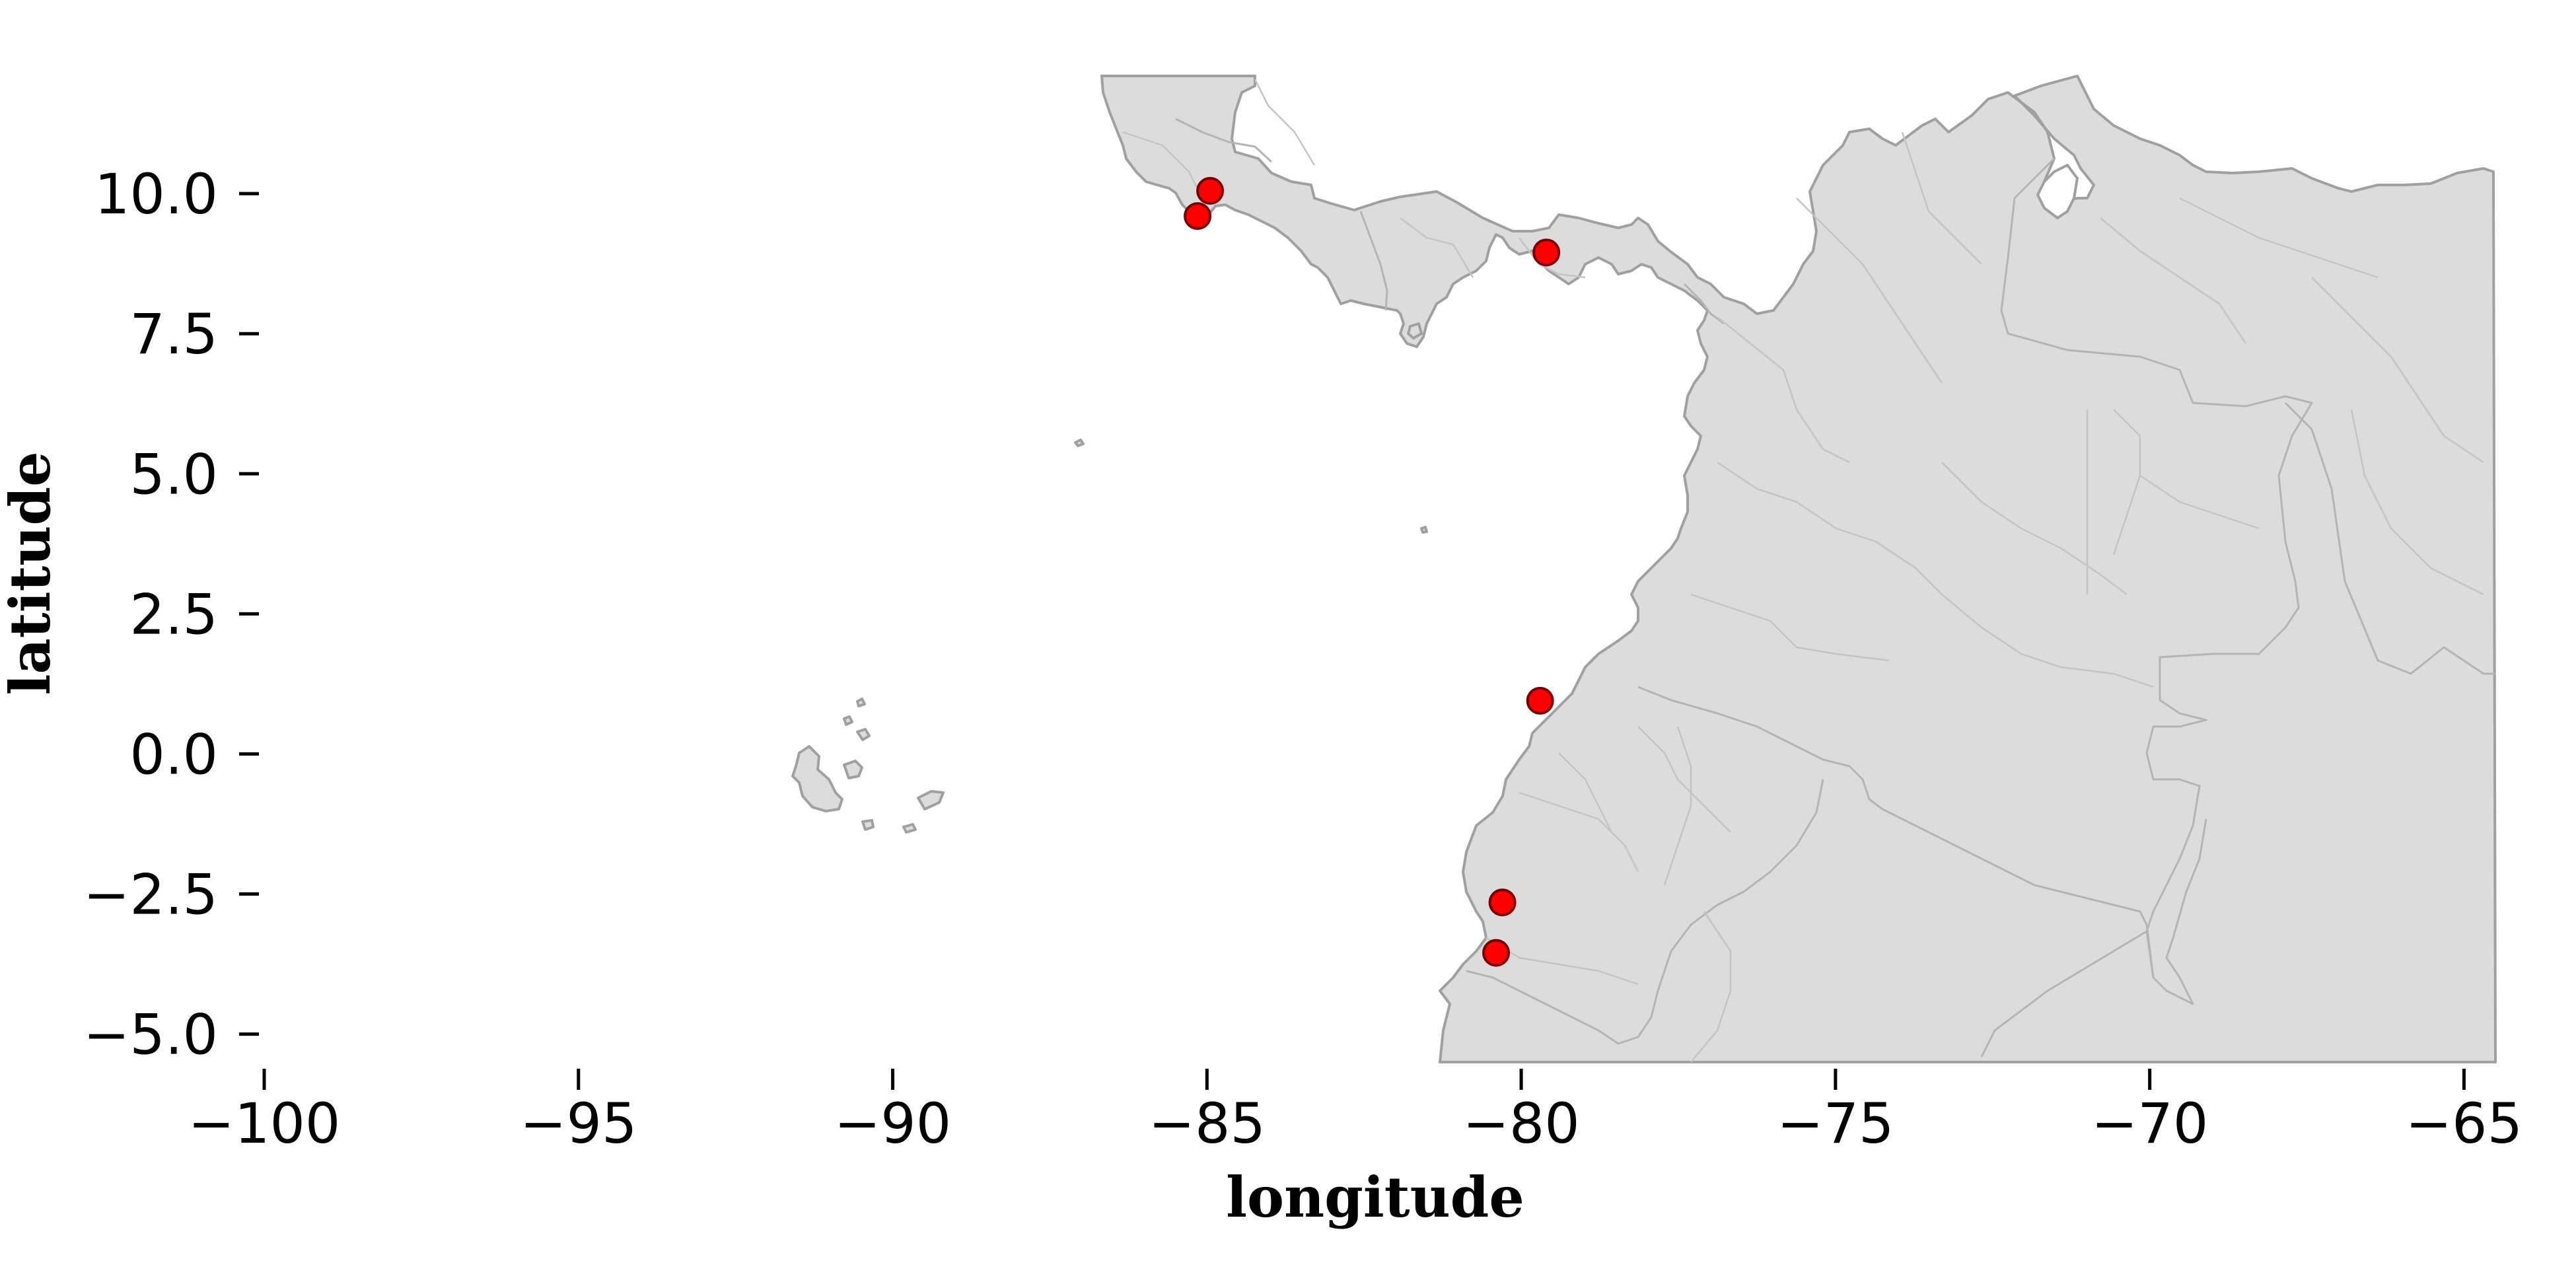 This screenshot has width=2576, height=1288. I want to click on x-tick-label: −75, so click(1836, 1123).